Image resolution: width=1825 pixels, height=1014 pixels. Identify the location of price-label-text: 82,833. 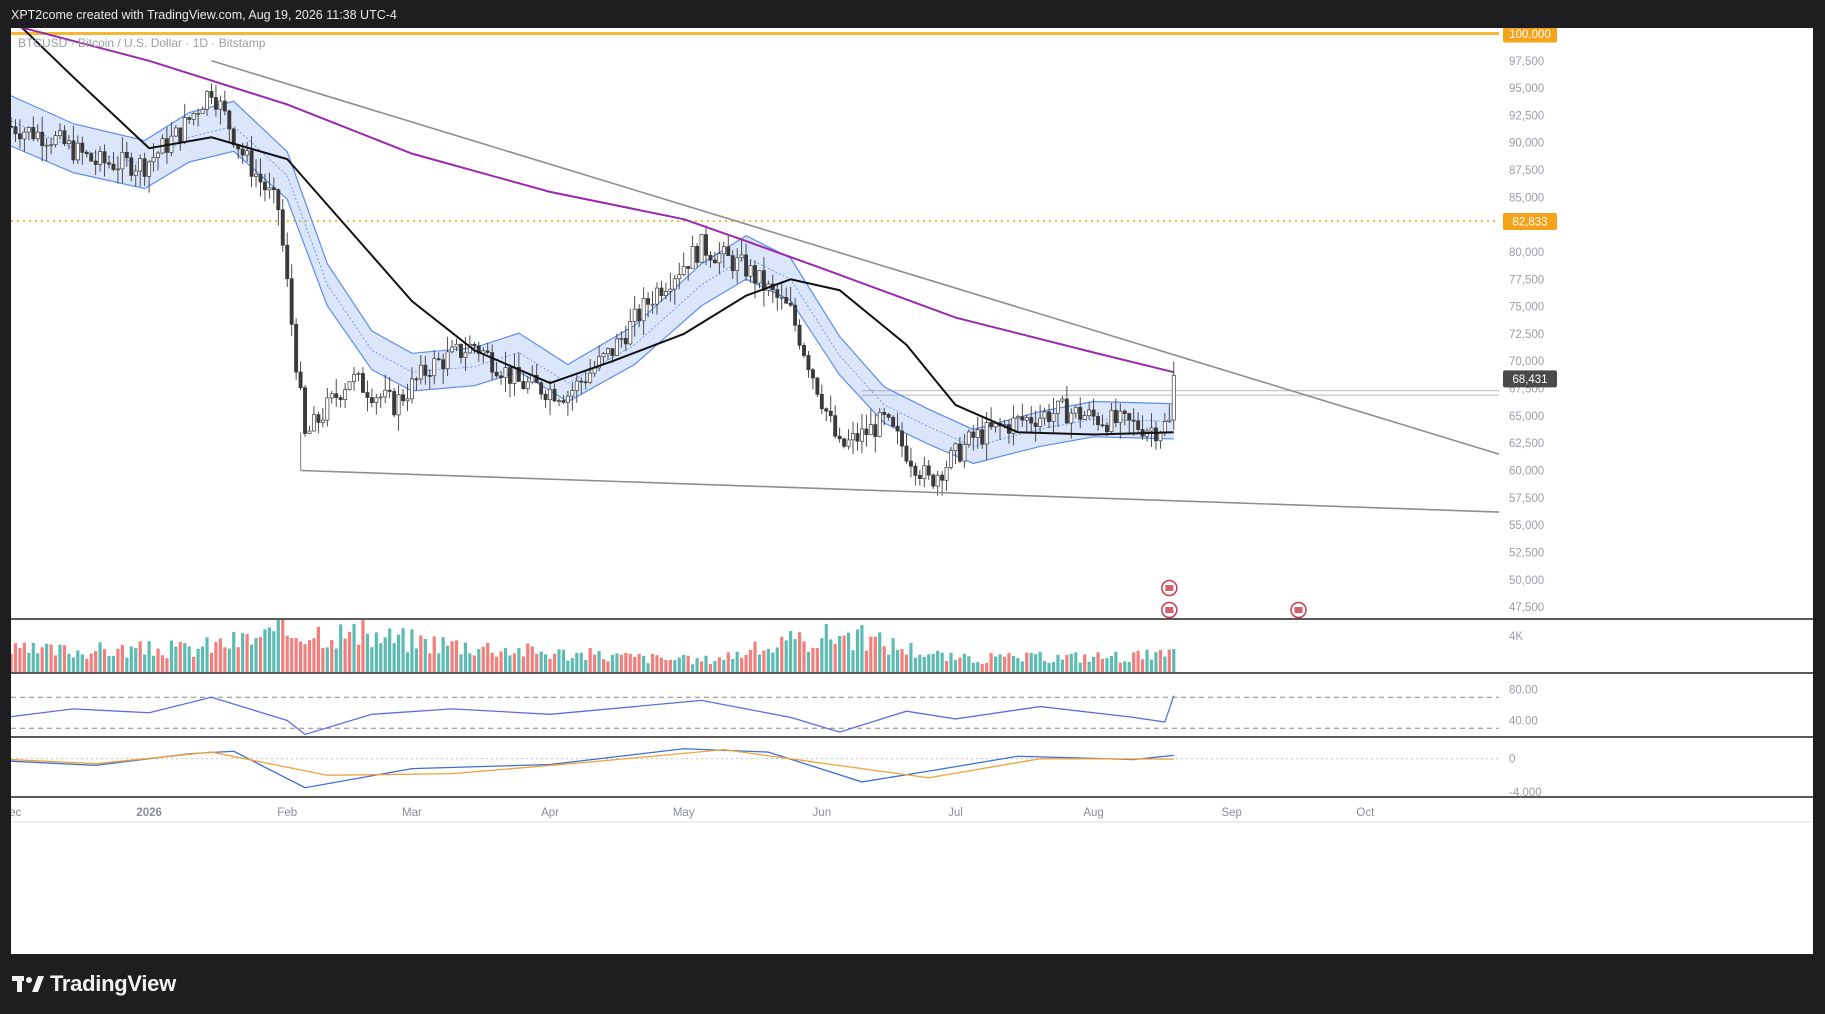
(1529, 223).